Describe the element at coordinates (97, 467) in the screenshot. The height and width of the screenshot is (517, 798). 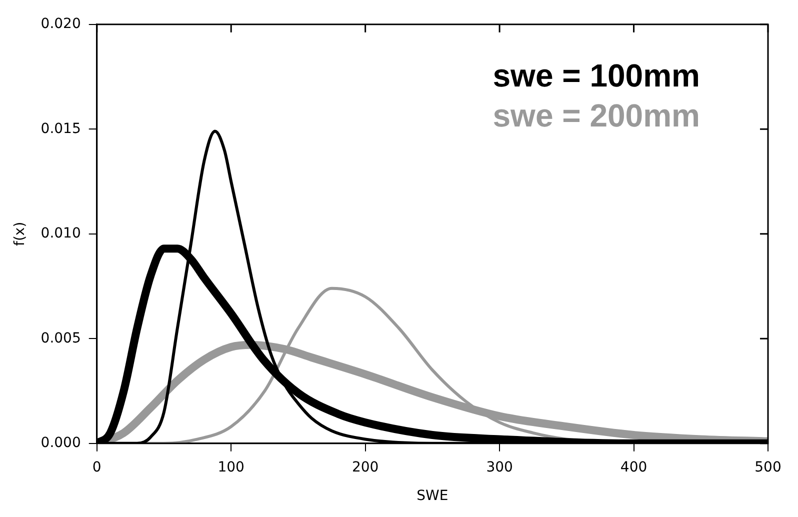
I see `x-tick-label: 0` at that location.